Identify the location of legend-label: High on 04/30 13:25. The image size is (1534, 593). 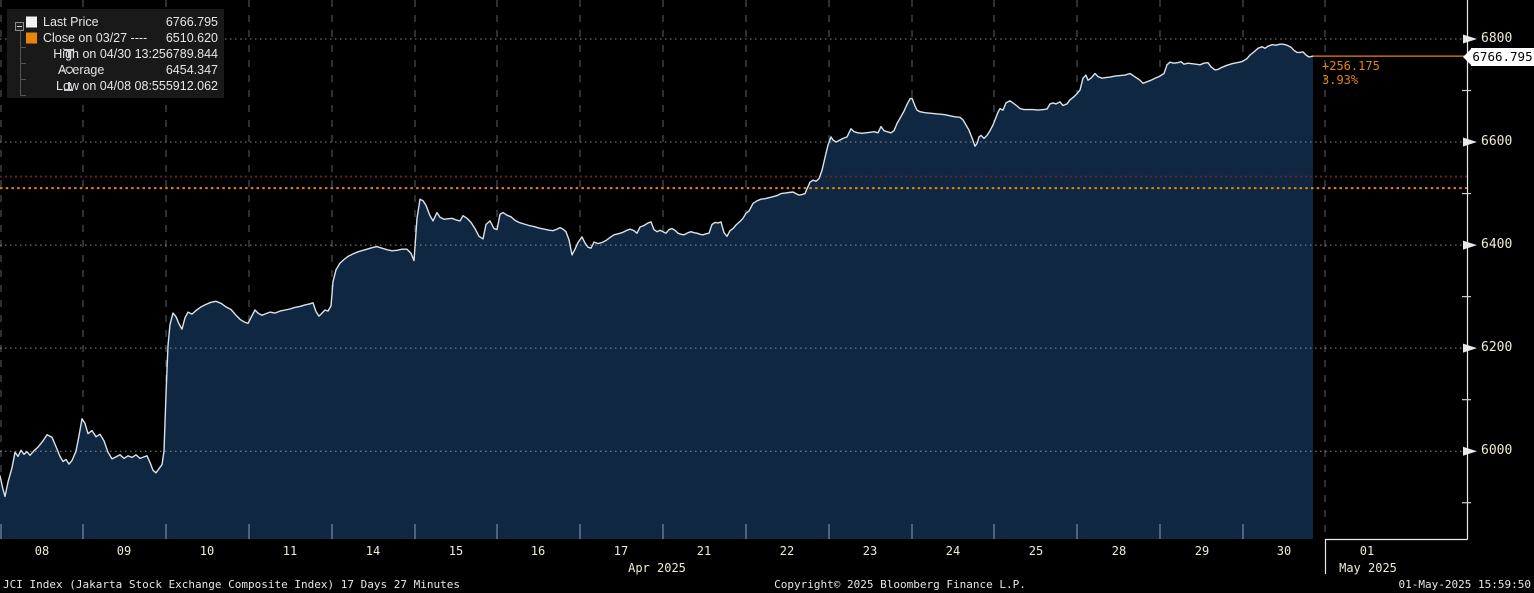
(109, 54).